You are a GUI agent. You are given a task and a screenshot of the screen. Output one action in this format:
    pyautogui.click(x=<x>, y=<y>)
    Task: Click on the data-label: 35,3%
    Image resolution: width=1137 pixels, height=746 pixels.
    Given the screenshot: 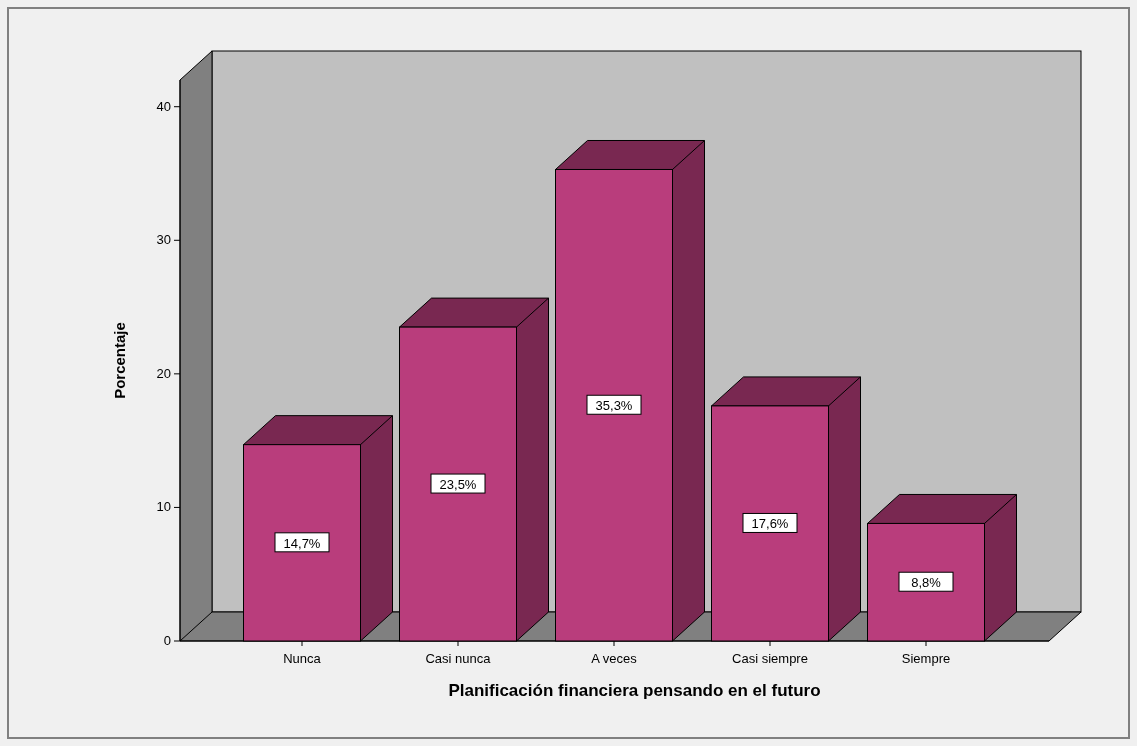 What is the action you would take?
    pyautogui.click(x=614, y=406)
    